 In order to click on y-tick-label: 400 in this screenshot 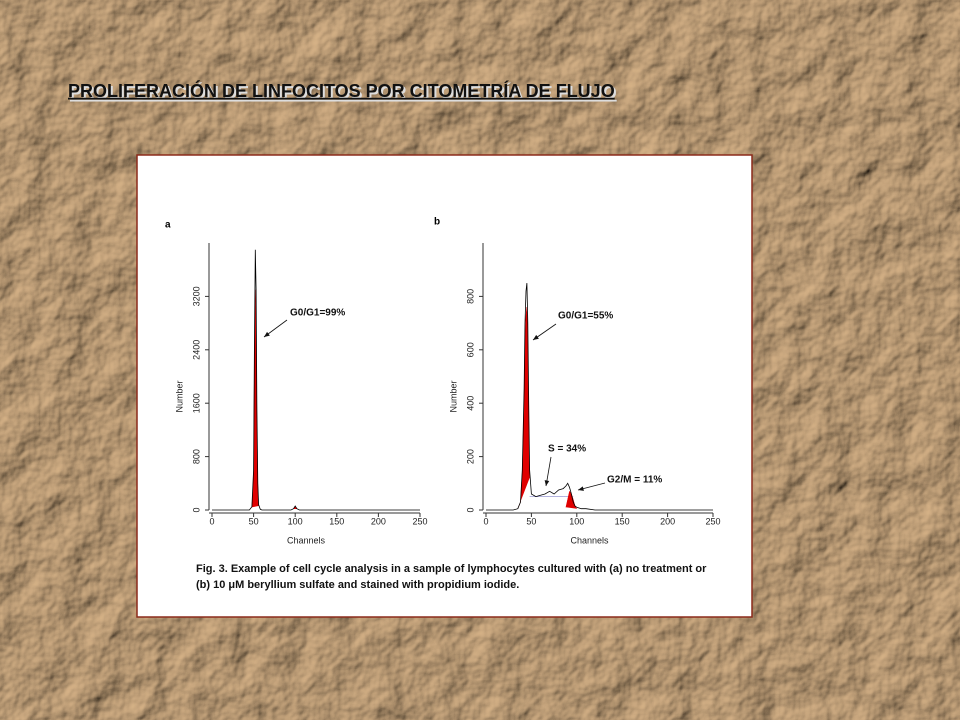, I will do `click(470, 403)`.